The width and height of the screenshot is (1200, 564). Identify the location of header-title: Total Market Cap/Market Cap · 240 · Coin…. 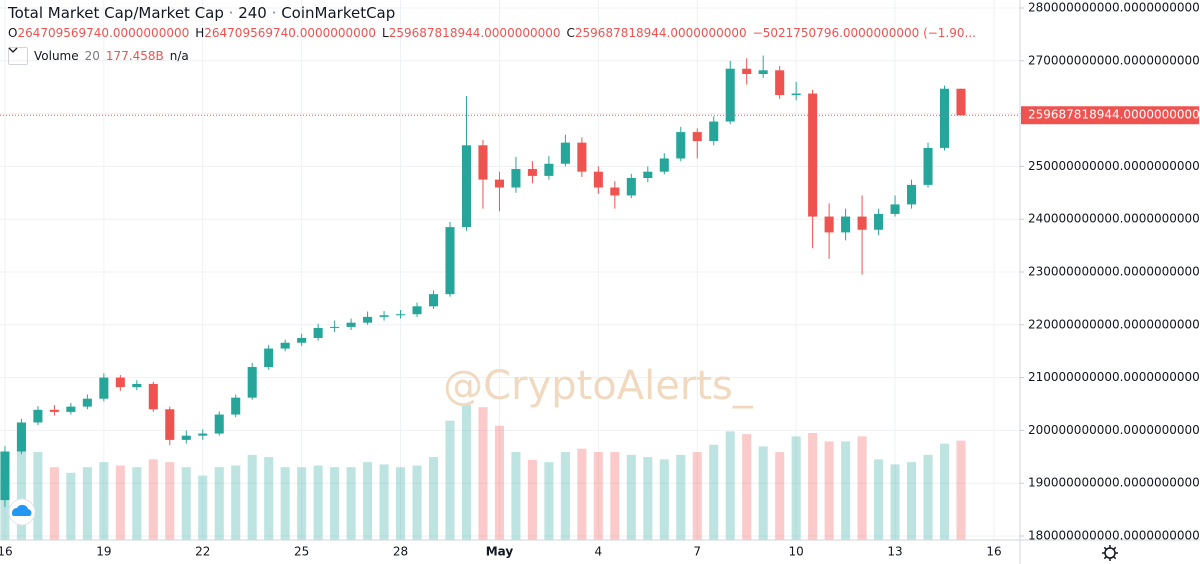
(202, 13).